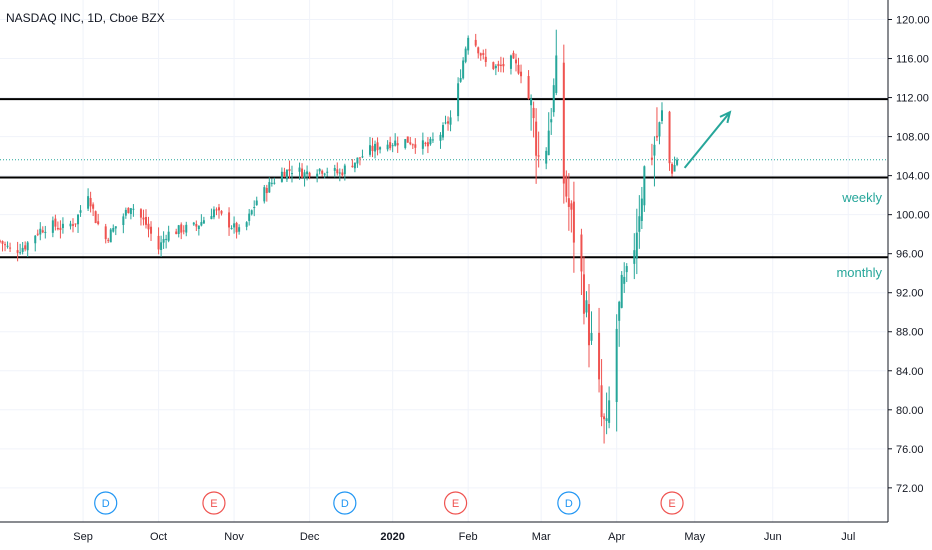 The width and height of the screenshot is (932, 550). What do you see at coordinates (310, 537) in the screenshot?
I see `x-tick-label: Dec` at bounding box center [310, 537].